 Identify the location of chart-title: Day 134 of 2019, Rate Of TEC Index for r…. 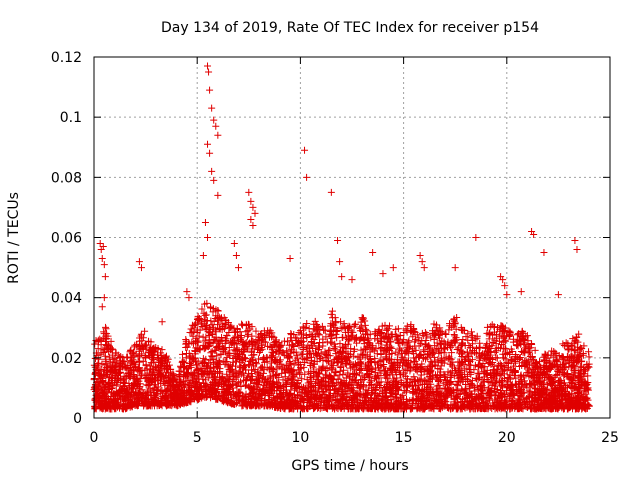
(350, 28).